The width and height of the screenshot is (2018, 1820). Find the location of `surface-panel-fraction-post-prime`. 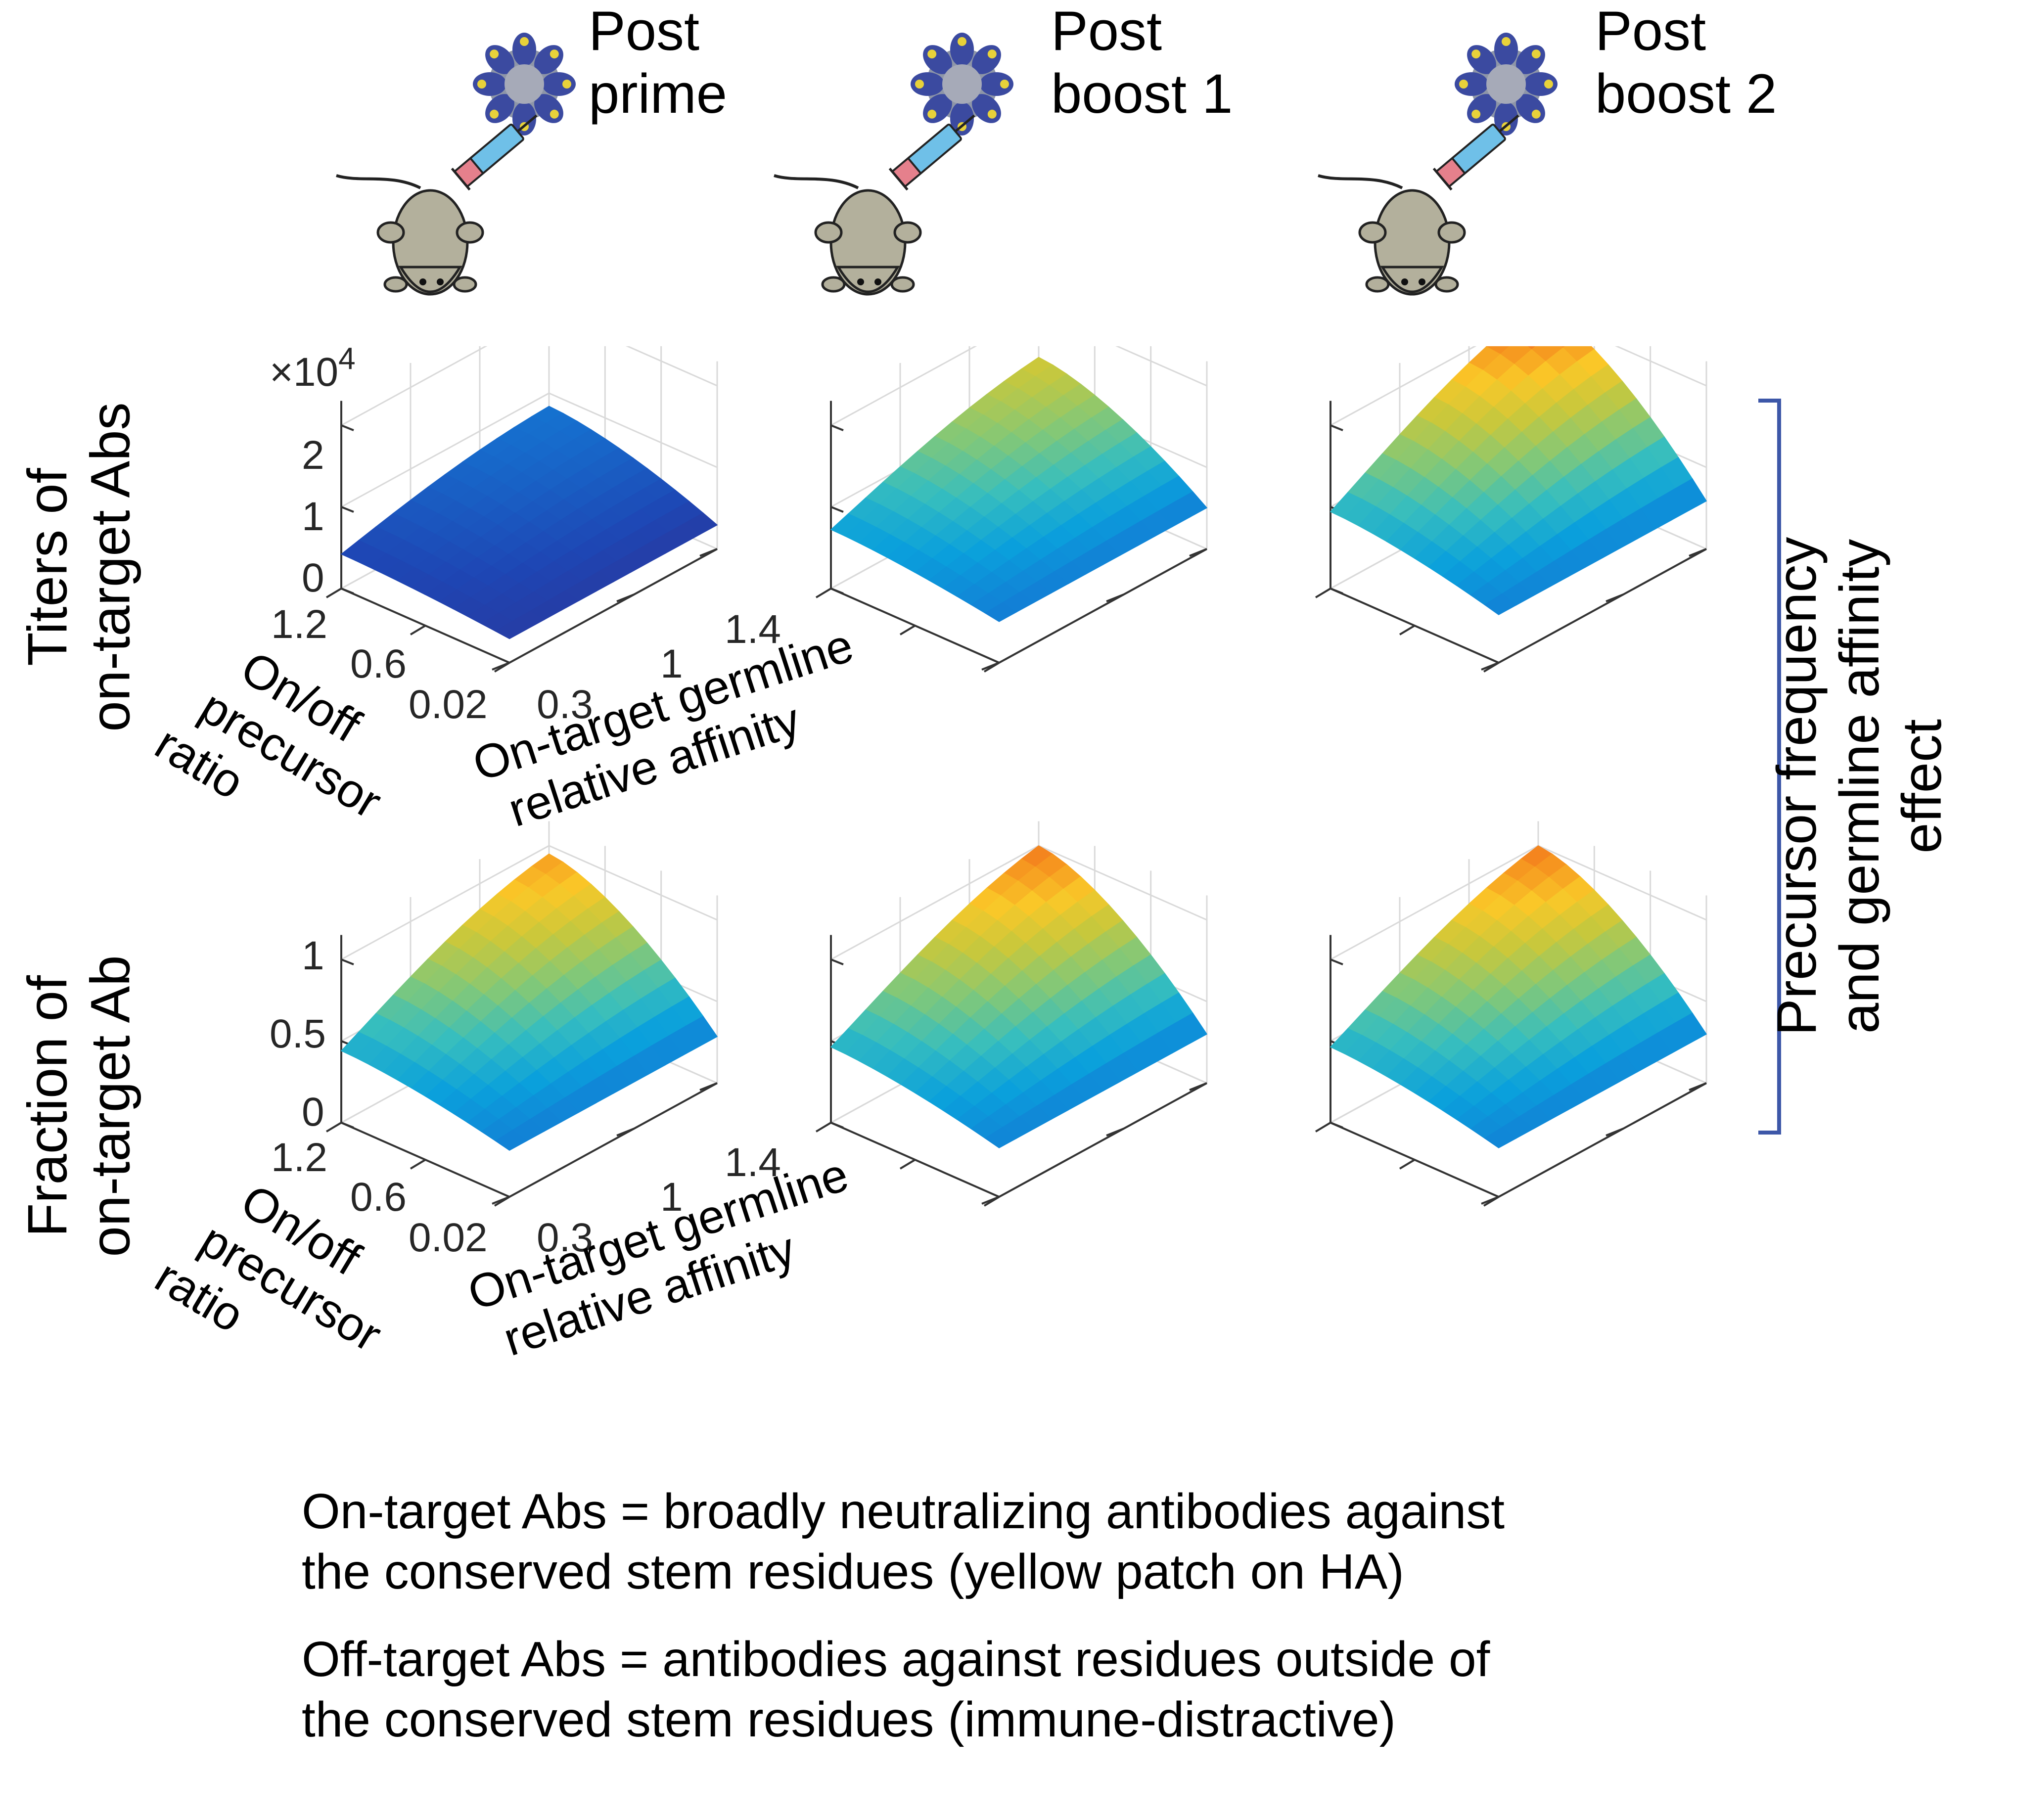

surface-panel-fraction-post-prime is located at coordinates (521, 1014).